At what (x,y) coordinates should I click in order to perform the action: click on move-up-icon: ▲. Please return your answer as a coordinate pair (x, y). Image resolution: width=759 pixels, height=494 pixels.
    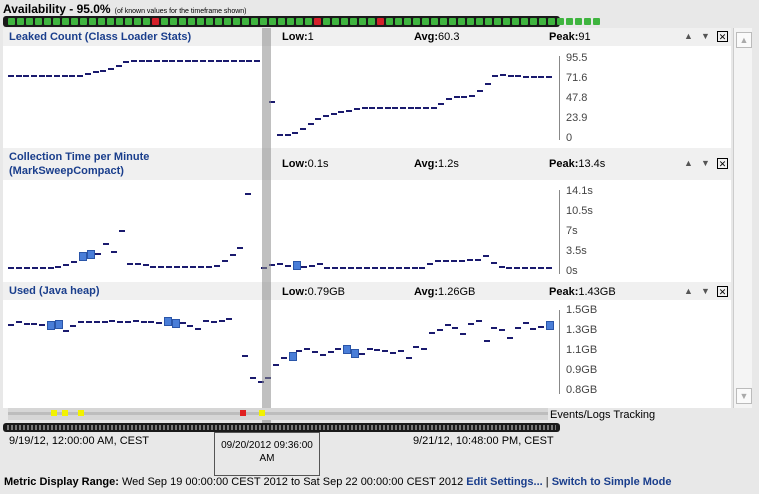
    Looking at the image, I should click on (688, 291).